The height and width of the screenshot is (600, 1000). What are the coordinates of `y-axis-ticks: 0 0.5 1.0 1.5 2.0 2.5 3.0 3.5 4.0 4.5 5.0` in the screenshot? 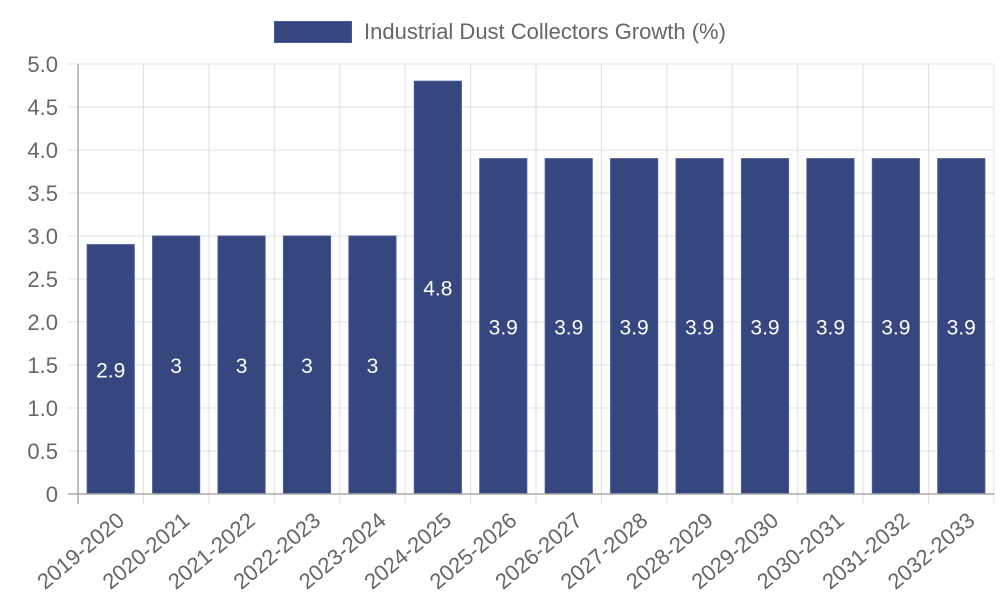 It's located at (42, 279).